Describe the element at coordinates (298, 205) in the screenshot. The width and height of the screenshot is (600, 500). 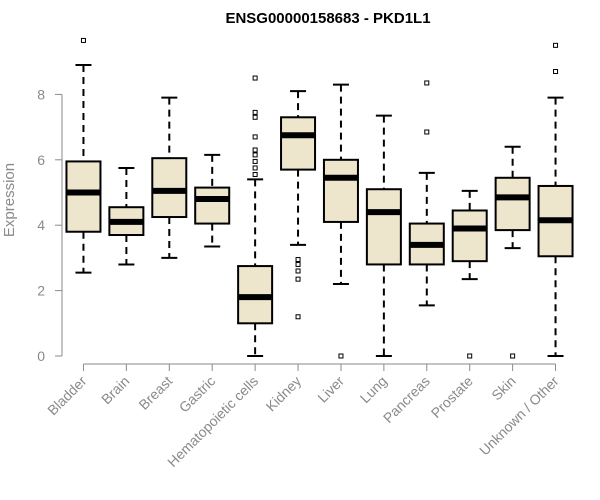
I see `box-kidney` at that location.